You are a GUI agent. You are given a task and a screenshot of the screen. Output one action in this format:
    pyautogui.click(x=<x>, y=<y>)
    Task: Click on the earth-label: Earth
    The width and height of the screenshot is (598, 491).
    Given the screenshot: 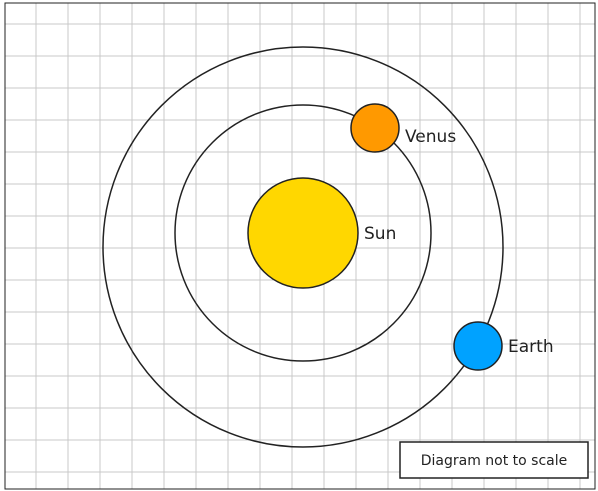 What is the action you would take?
    pyautogui.click(x=531, y=347)
    